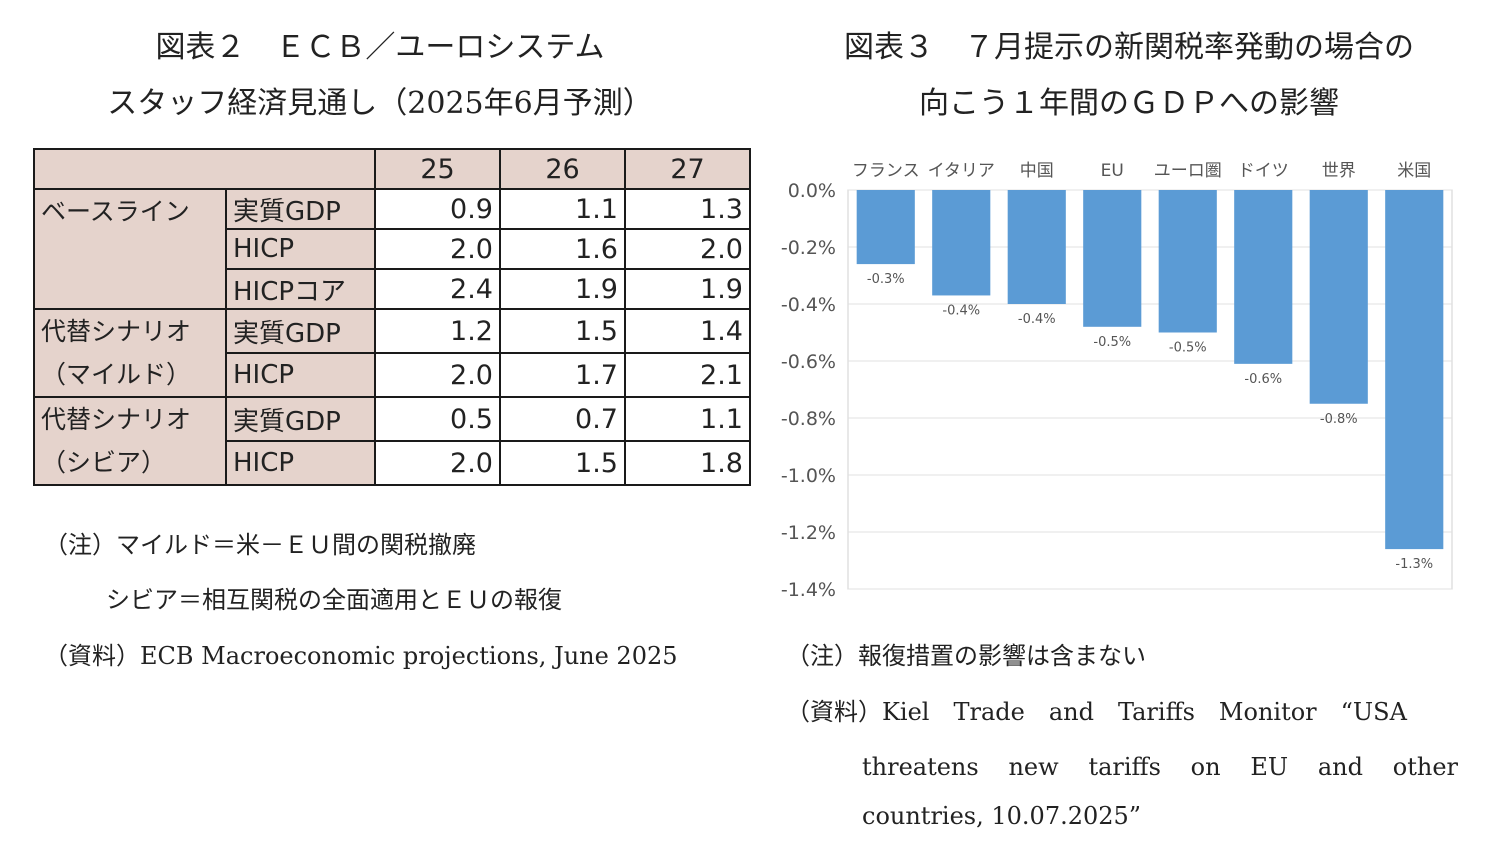  Describe the element at coordinates (1339, 171) in the screenshot. I see `category-label: 世界` at that location.